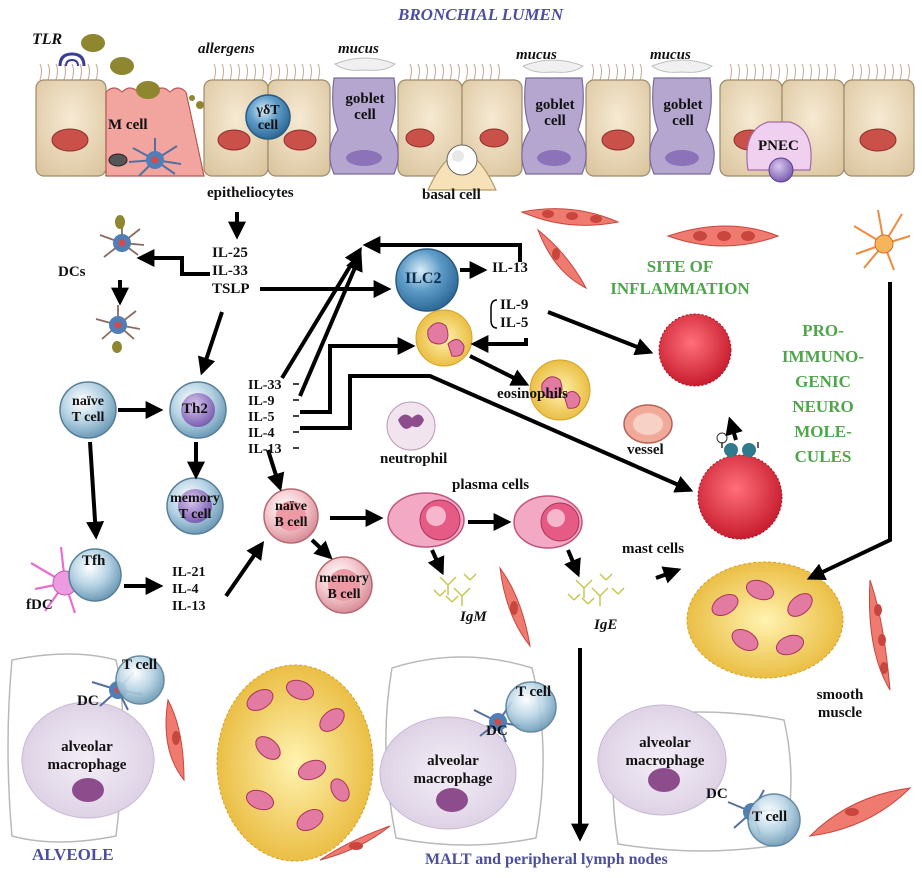 The image size is (922, 878). Describe the element at coordinates (481, 14) in the screenshot. I see `bronchial-lumen-title: BRONCHIAL LUMEN` at that location.